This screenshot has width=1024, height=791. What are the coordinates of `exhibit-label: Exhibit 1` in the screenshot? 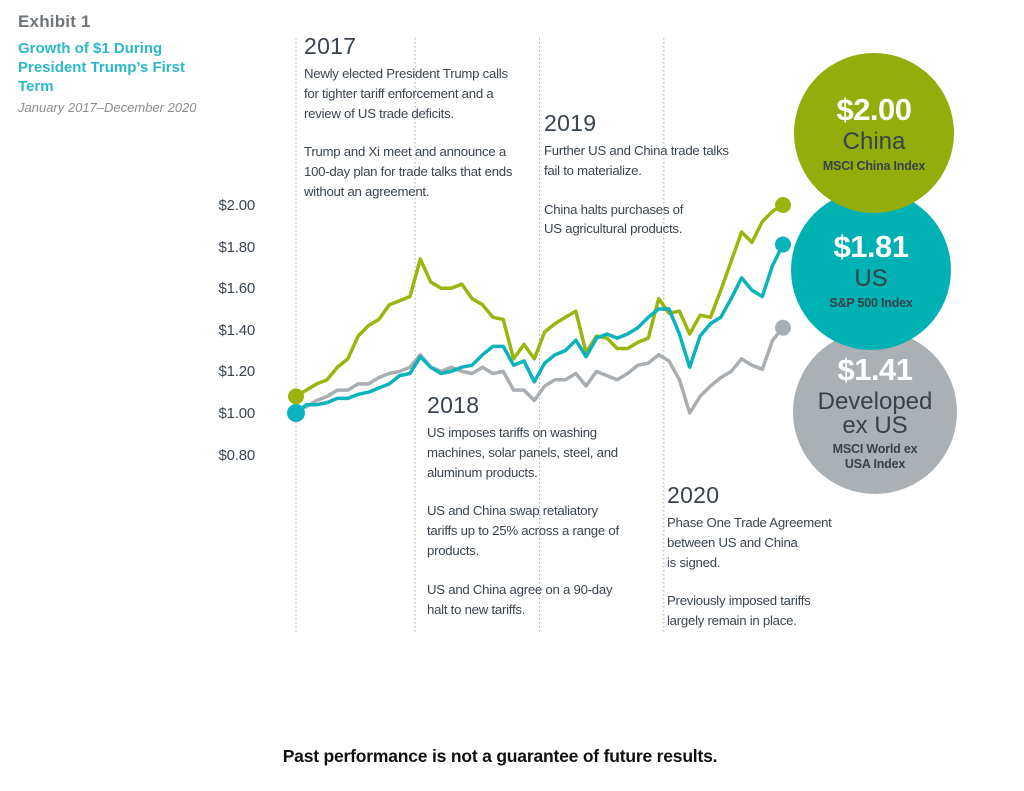 It's located at (54, 21).